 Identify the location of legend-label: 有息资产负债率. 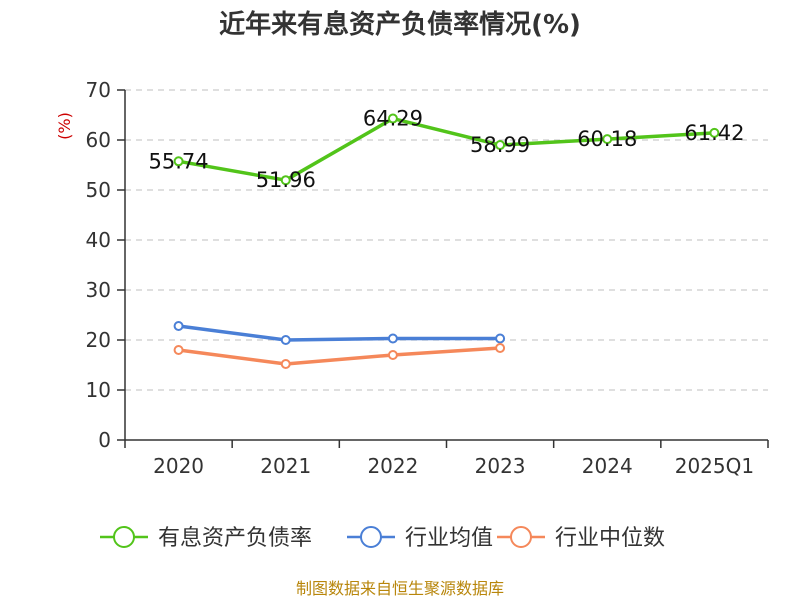
(235, 538).